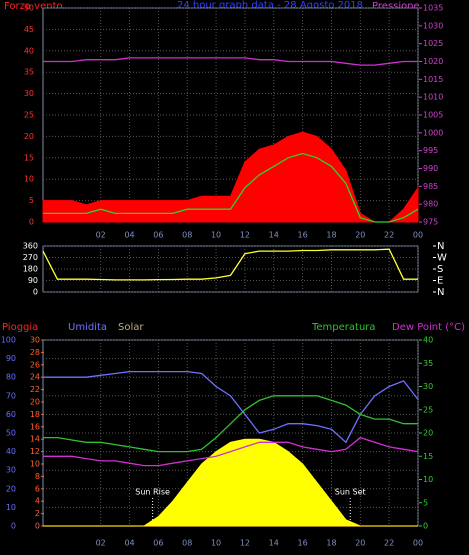  Describe the element at coordinates (30, 246) in the screenshot. I see `y-tick-label: 360` at that location.